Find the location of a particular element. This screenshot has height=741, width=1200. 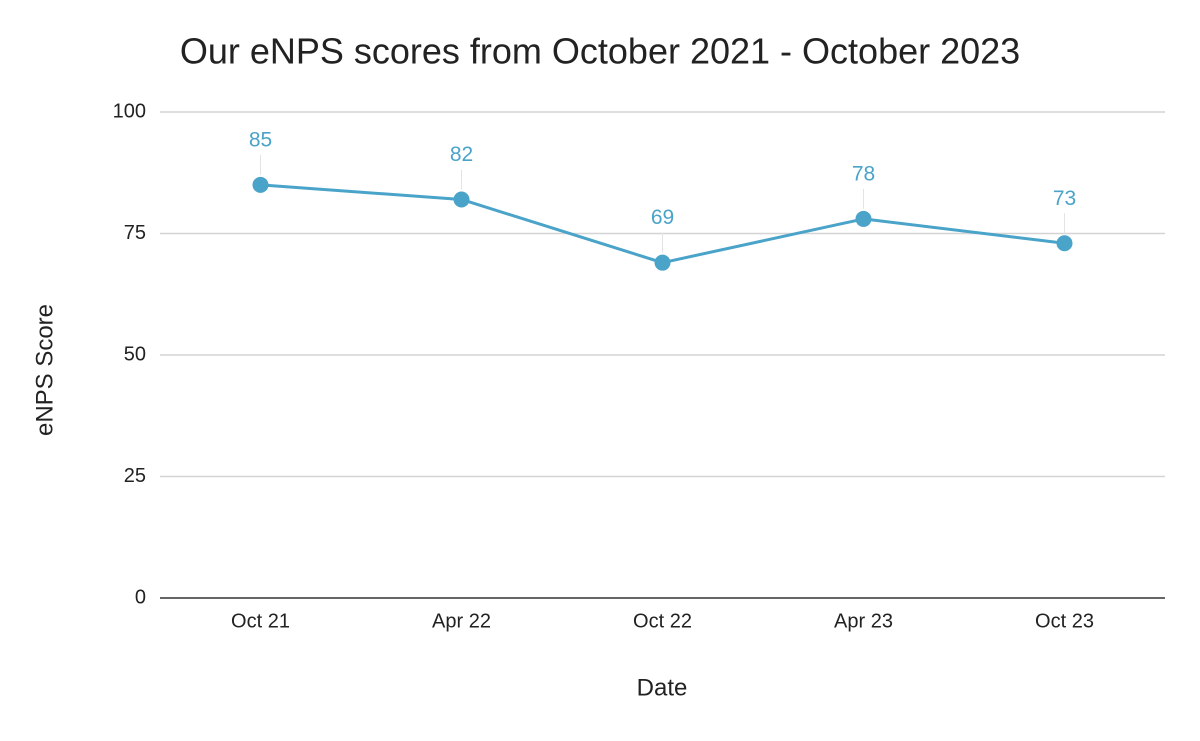

y-tick-label: 50 is located at coordinates (135, 354).